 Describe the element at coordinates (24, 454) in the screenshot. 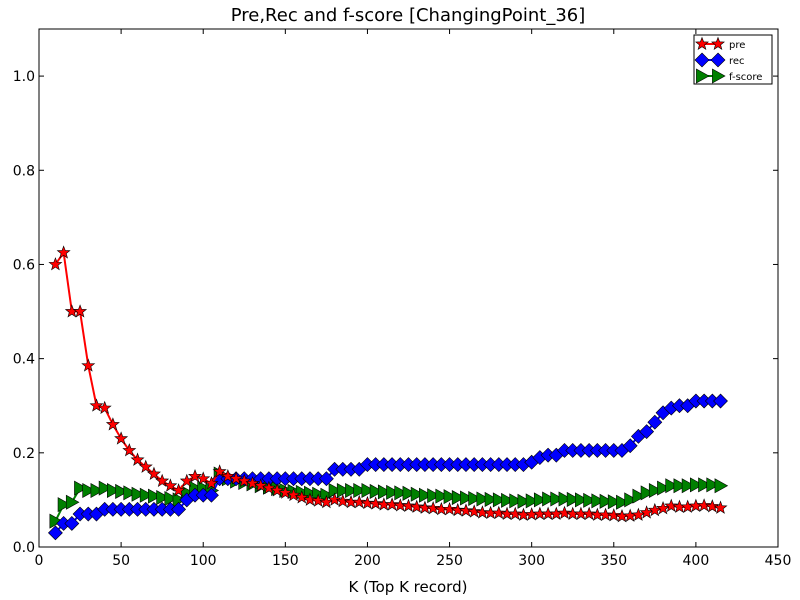

I see `y-tick-label: 0.2` at that location.